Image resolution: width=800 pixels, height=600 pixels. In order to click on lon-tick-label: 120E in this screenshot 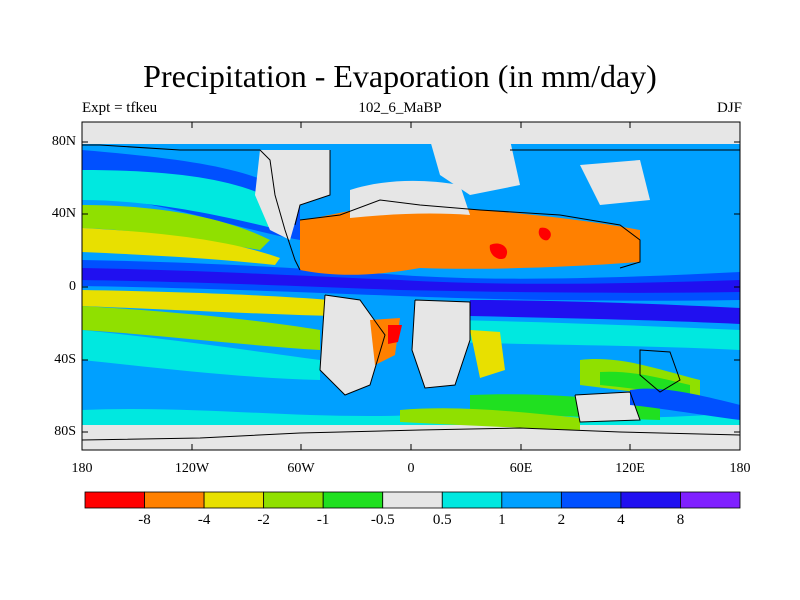, I will do `click(630, 468)`.